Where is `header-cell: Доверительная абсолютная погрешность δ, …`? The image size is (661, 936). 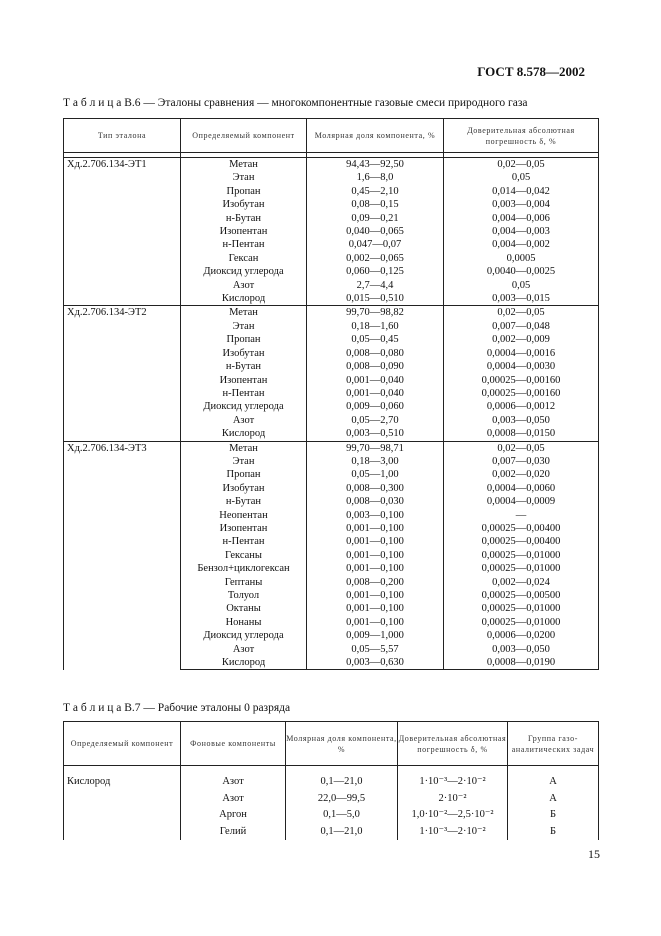
header-cell: Доверительная абсолютная погрешность δ, … is located at coordinates (452, 743).